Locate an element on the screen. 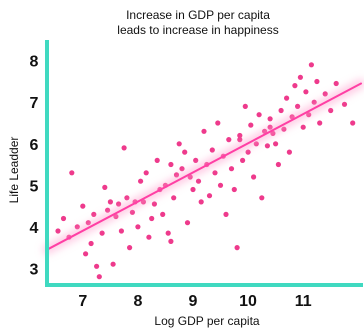  x-tick-label: 11 is located at coordinates (303, 301).